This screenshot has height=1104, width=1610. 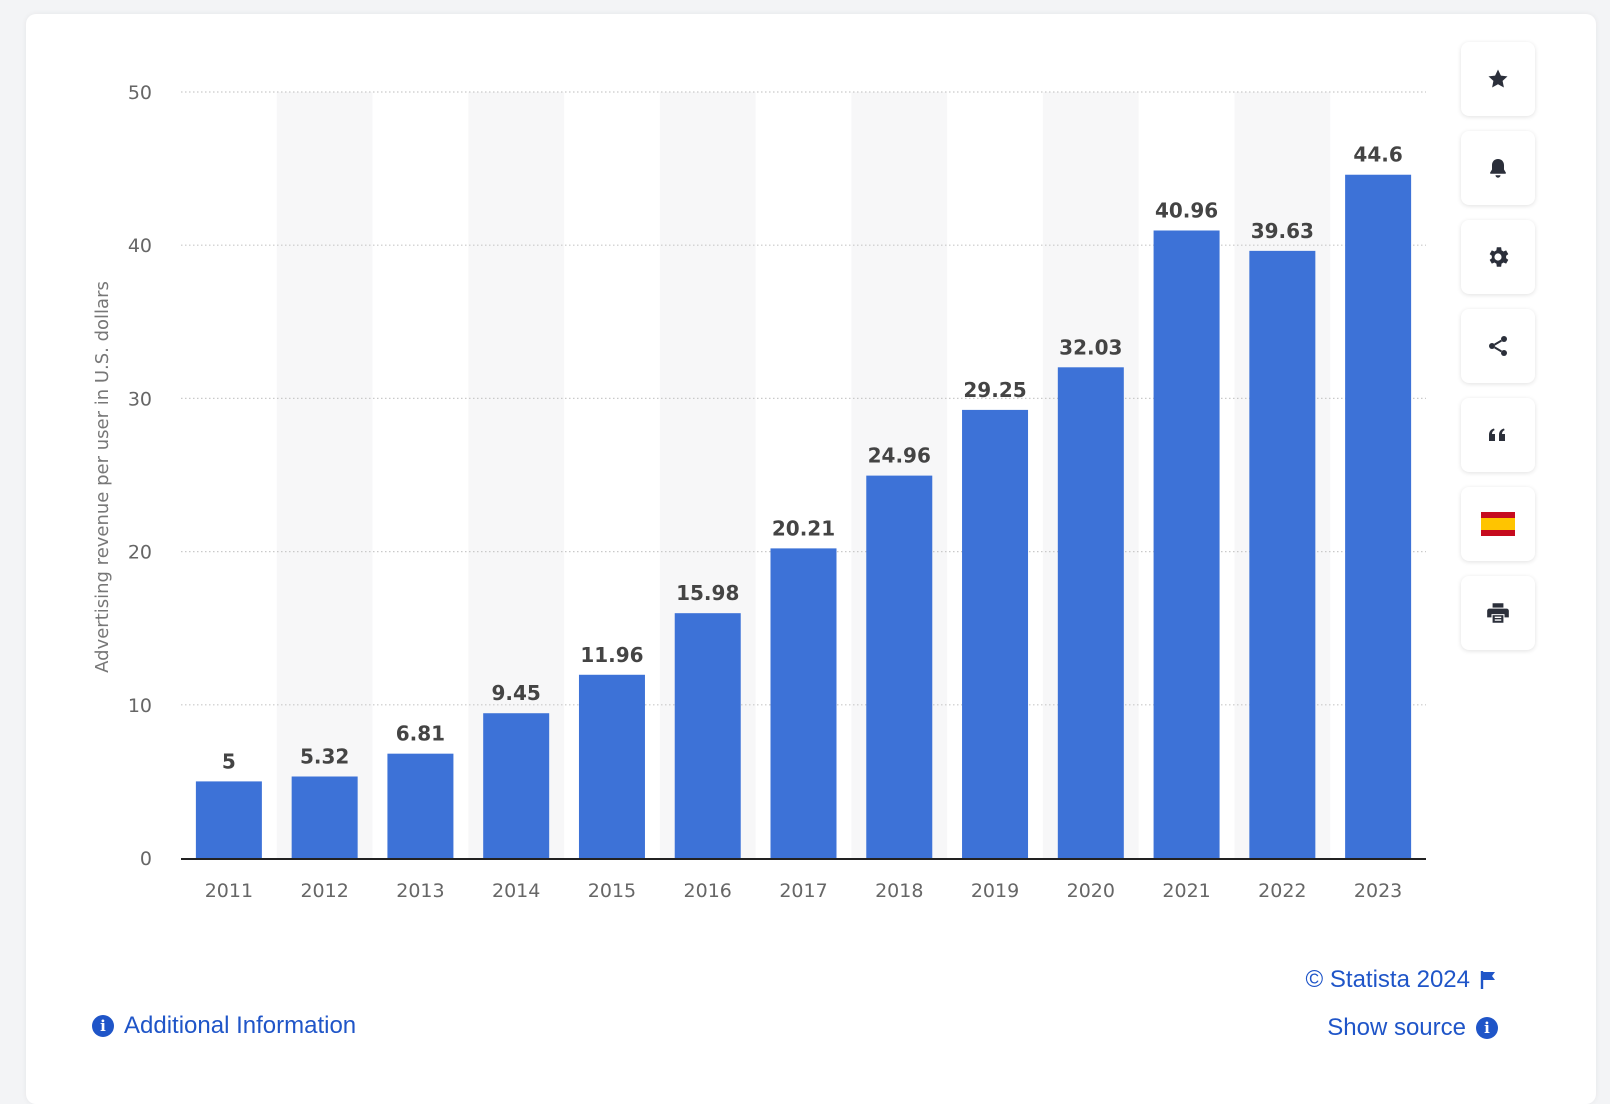 I want to click on spain-flag-icon, so click(x=1498, y=524).